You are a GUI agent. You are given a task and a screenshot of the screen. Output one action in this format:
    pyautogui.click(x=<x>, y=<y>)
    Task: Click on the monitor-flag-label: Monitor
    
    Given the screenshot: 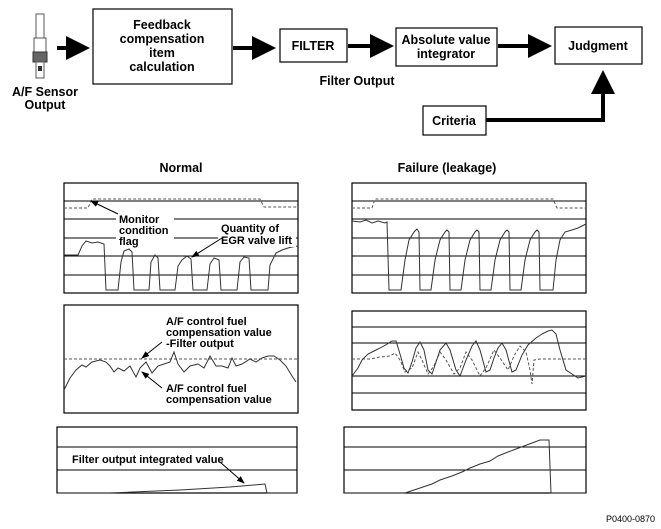 What is the action you would take?
    pyautogui.click(x=139, y=220)
    